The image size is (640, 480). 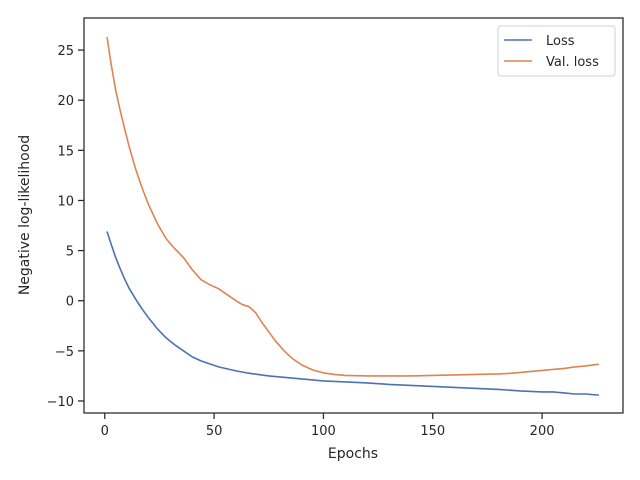 What do you see at coordinates (432, 431) in the screenshot?
I see `x-tick-label: 150` at bounding box center [432, 431].